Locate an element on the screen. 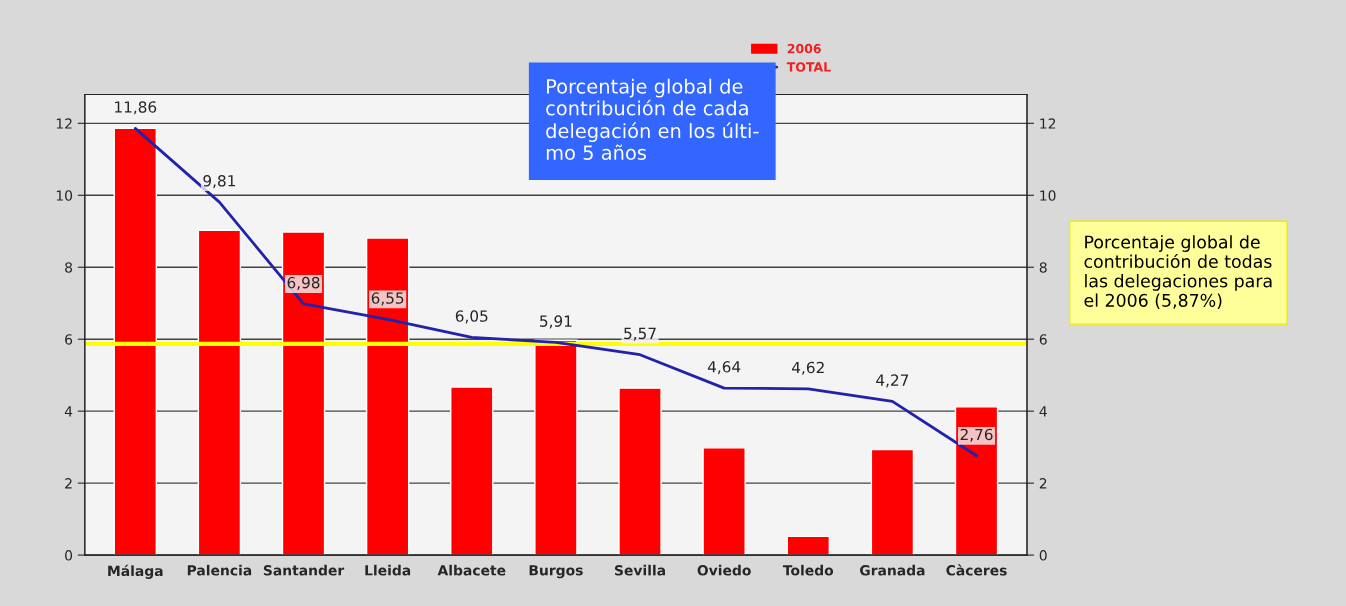 This screenshot has width=1346, height=606. x-tick-label: Málaga is located at coordinates (135, 571).